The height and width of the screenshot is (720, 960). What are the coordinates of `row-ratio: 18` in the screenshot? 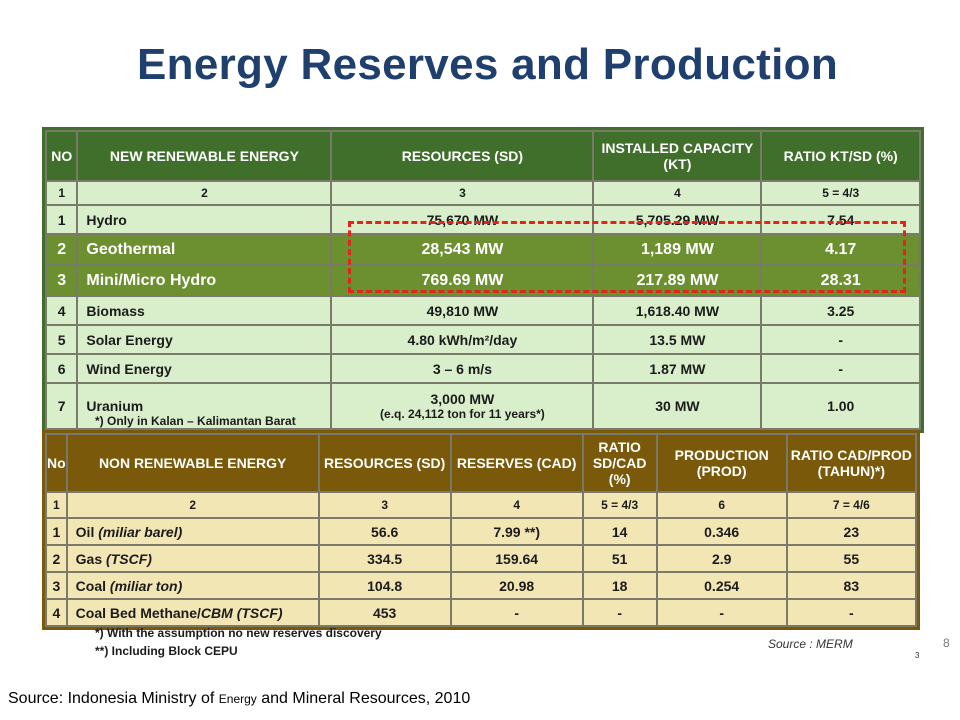 It's located at (619, 585).